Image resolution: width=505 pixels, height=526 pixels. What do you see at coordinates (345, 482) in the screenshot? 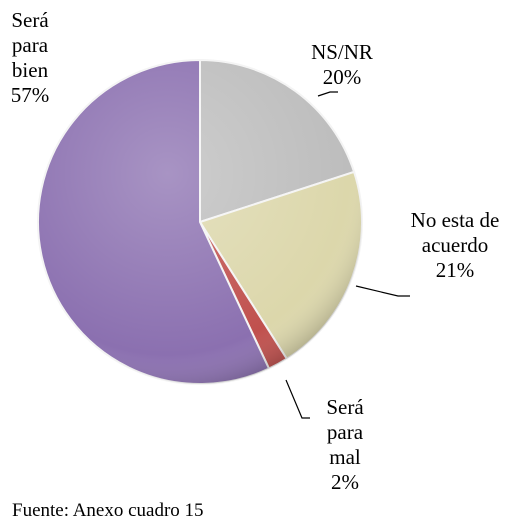
I see `value-label: 2%` at bounding box center [345, 482].